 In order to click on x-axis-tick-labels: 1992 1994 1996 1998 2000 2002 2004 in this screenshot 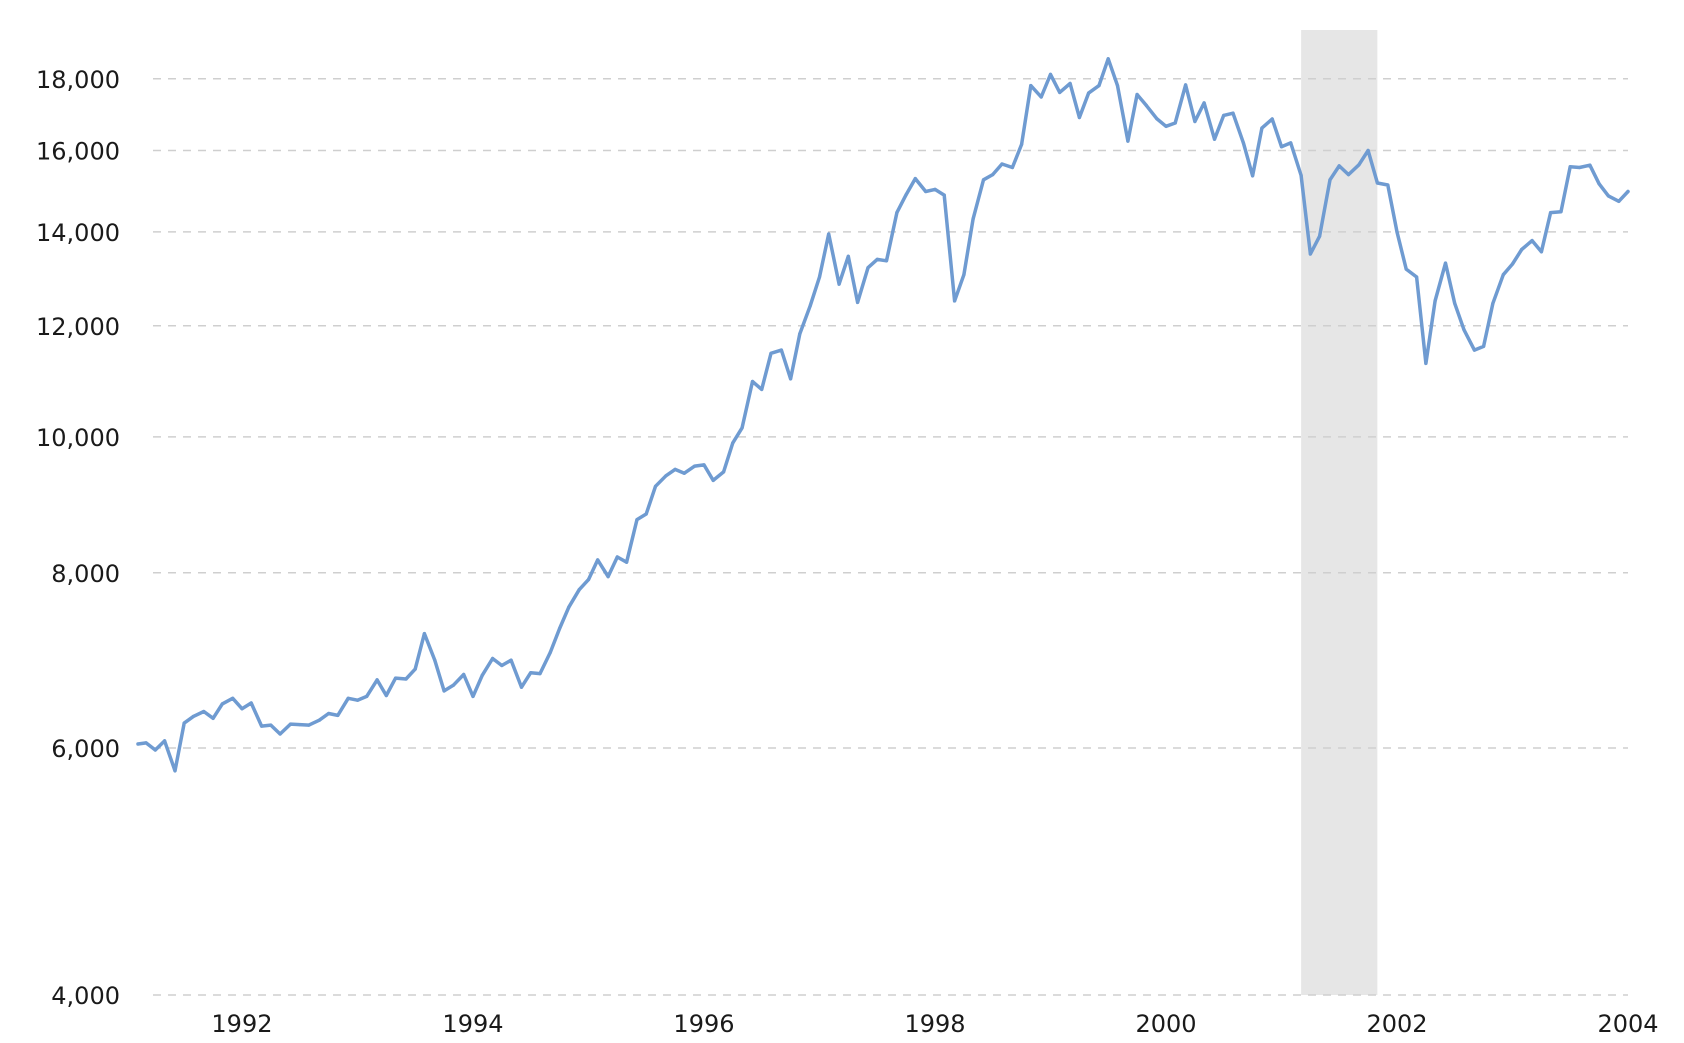, I will do `click(934, 1024)`.